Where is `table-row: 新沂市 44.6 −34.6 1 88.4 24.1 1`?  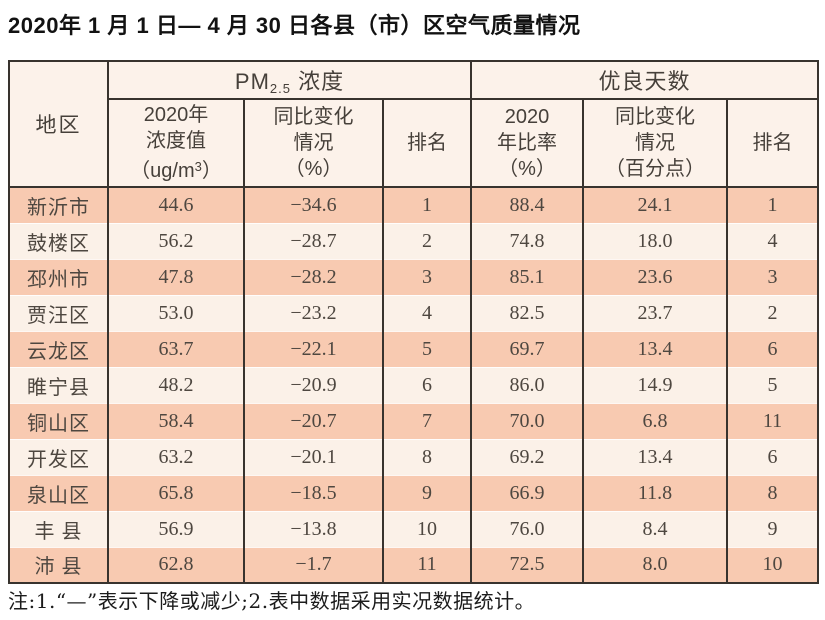 table-row: 新沂市 44.6 −34.6 1 88.4 24.1 1 is located at coordinates (414, 204).